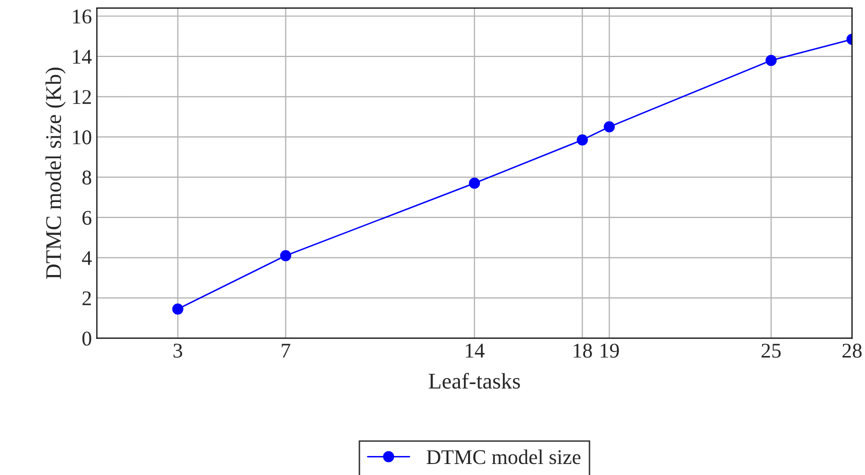 The width and height of the screenshot is (865, 475). What do you see at coordinates (87, 258) in the screenshot?
I see `y-tick-label: 4` at bounding box center [87, 258].